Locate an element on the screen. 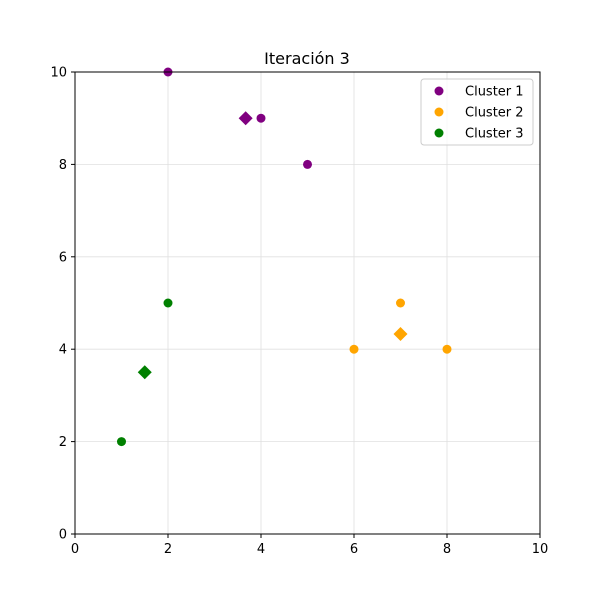 Image resolution: width=600 pixels, height=600 pixels. x-tick-label-1: 2 is located at coordinates (168, 549).